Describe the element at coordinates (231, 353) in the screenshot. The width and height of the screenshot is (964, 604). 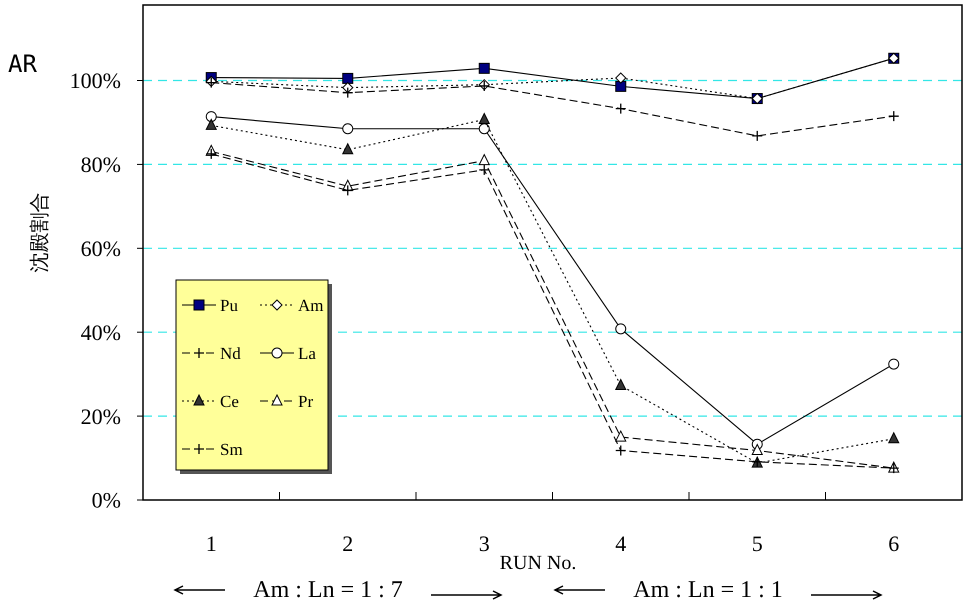
I see `legend-label: Nd` at that location.